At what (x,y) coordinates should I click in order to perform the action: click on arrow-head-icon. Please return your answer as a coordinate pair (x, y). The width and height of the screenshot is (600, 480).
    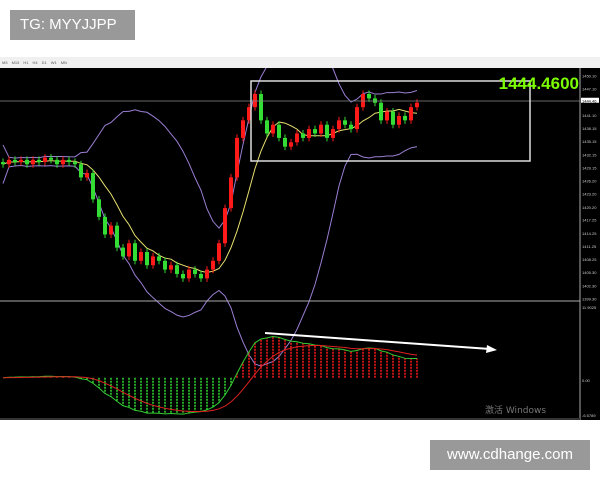
    Looking at the image, I should click on (491, 349).